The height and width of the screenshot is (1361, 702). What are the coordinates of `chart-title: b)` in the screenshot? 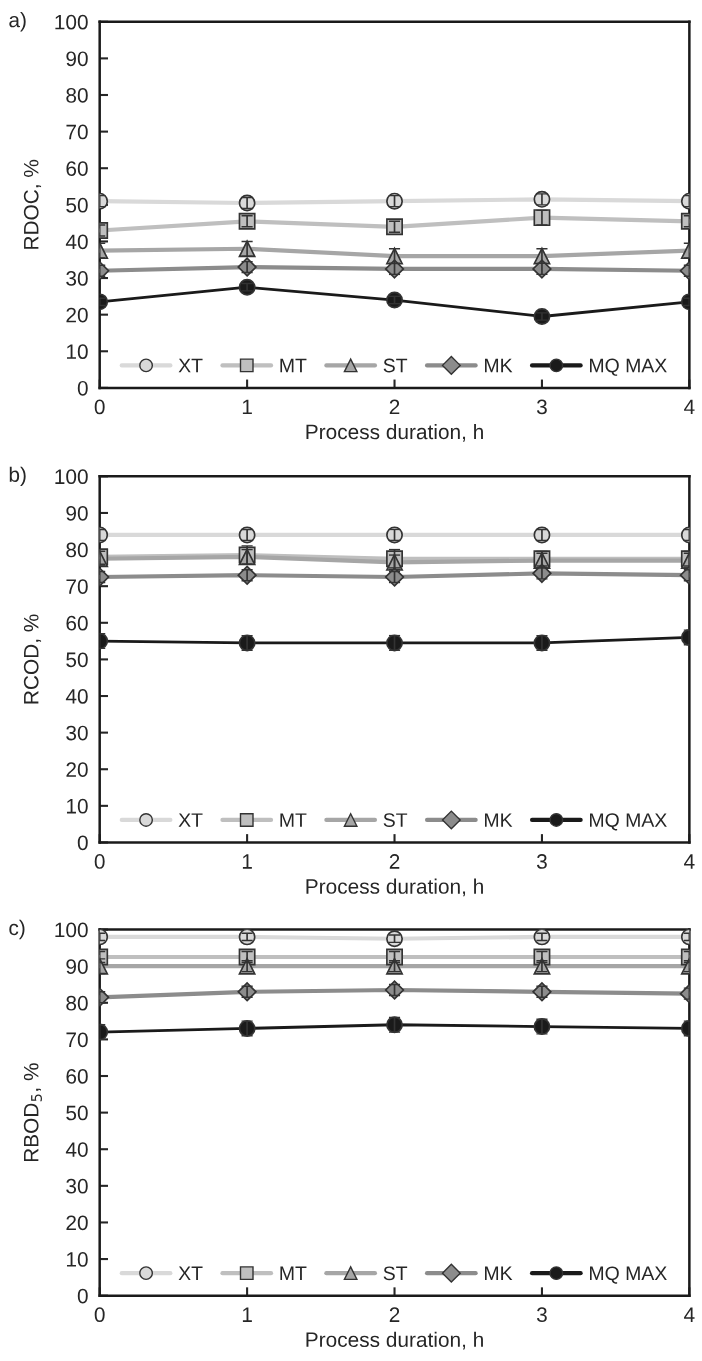 It's located at (17, 476).